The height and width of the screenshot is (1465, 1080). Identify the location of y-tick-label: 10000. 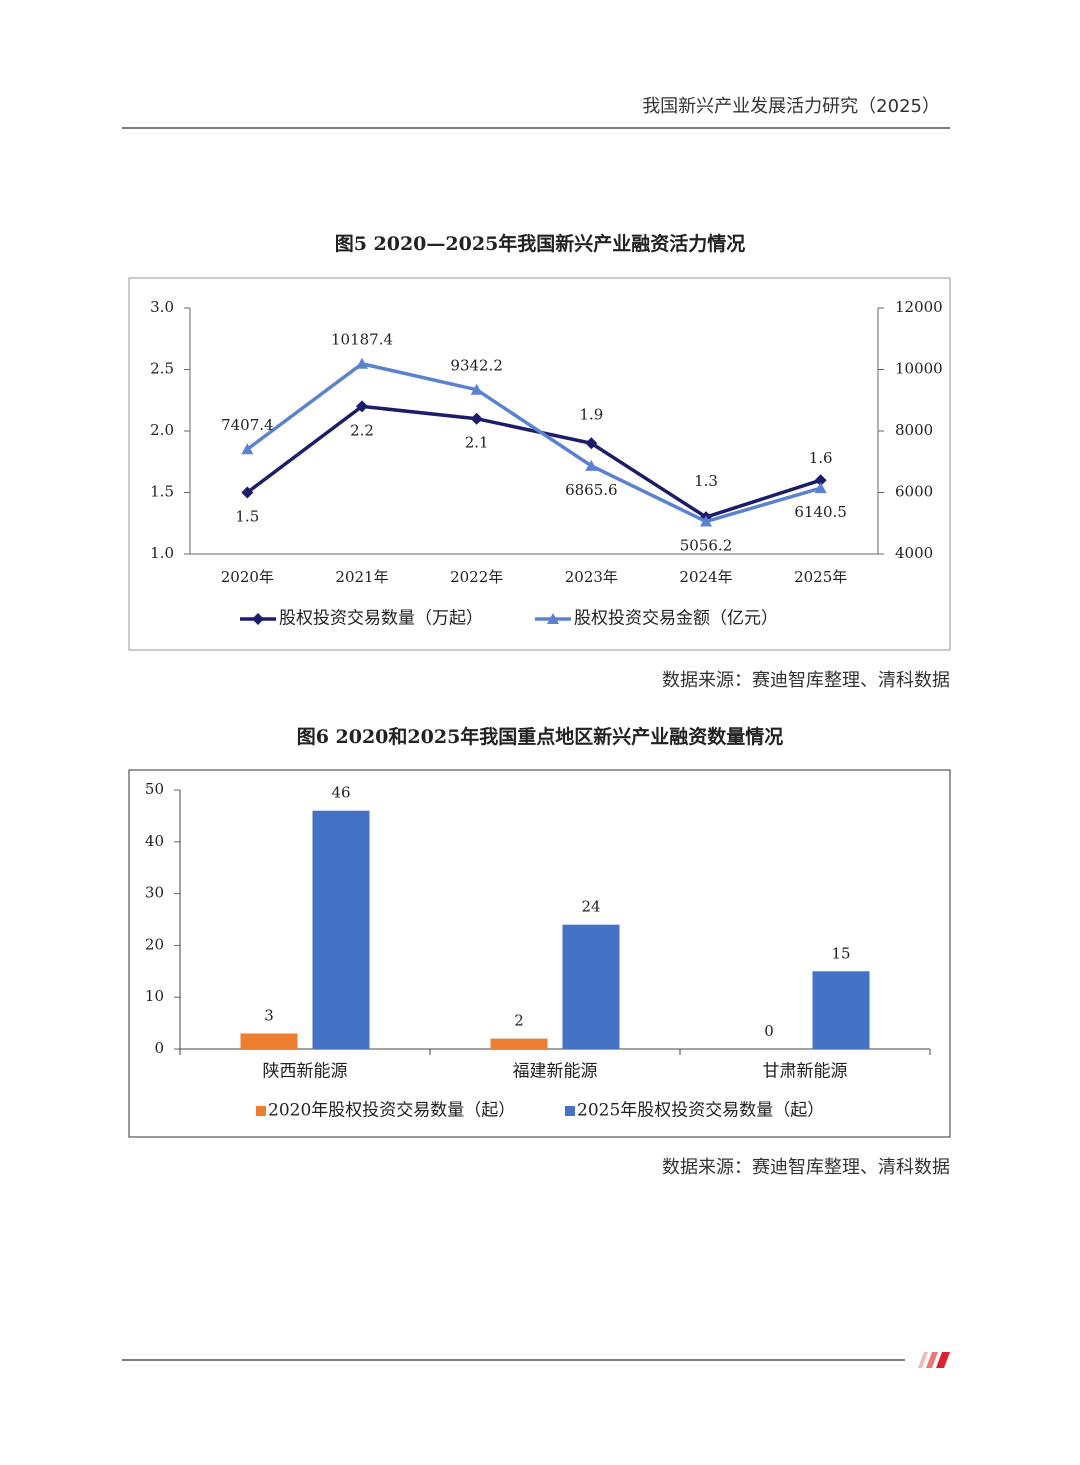
(919, 369).